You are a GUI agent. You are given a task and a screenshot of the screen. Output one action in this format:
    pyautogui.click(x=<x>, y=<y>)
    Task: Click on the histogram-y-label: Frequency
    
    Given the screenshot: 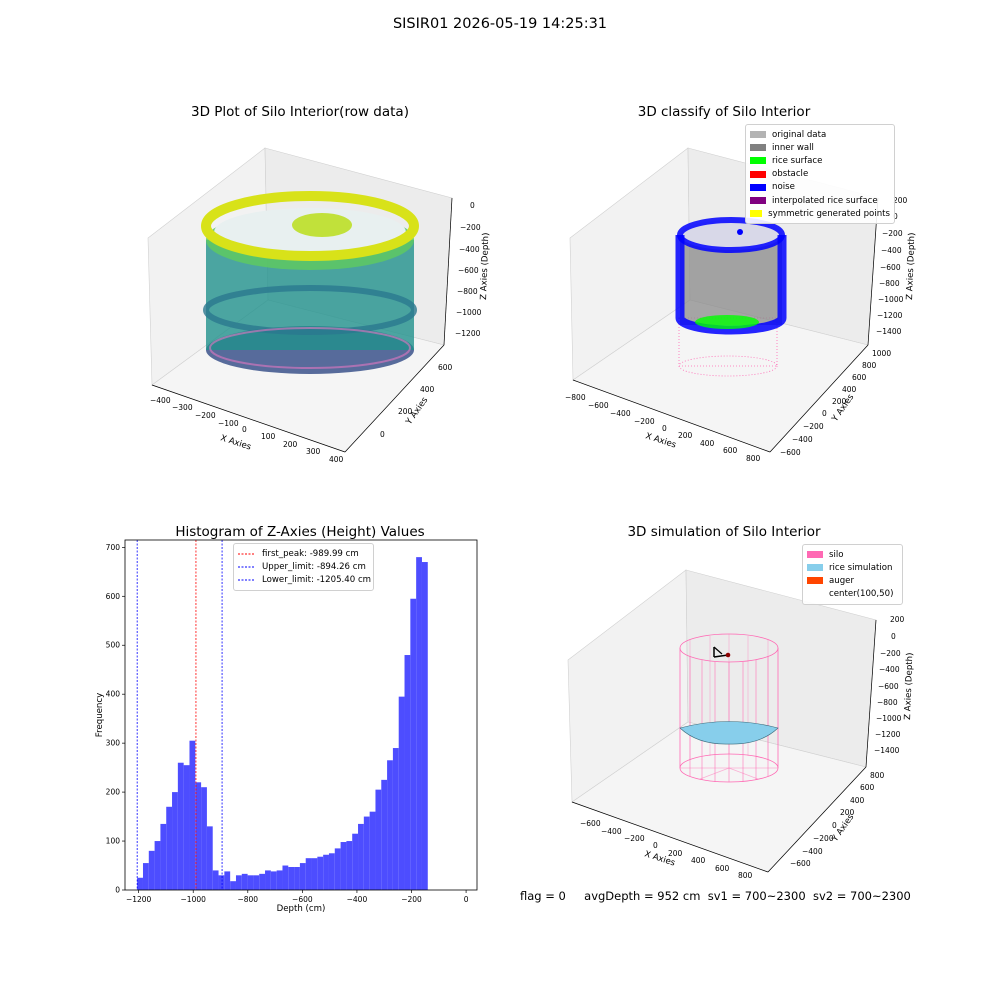 What is the action you would take?
    pyautogui.click(x=100, y=715)
    